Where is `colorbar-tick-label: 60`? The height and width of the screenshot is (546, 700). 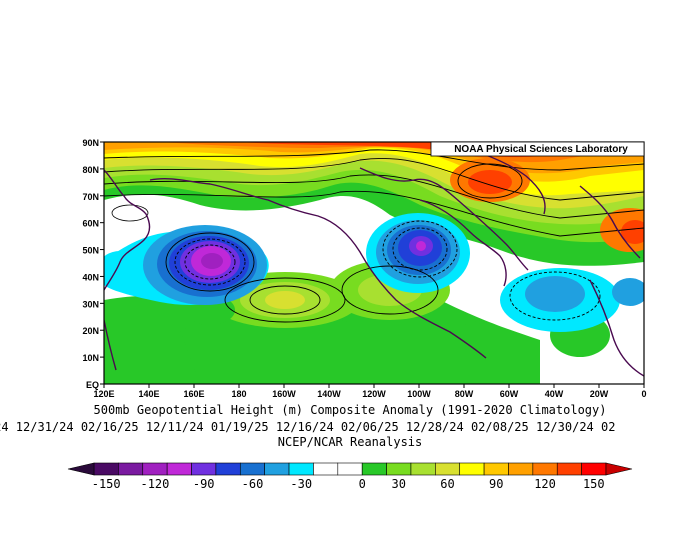 colorbar-tick-label: 60 is located at coordinates (447, 484).